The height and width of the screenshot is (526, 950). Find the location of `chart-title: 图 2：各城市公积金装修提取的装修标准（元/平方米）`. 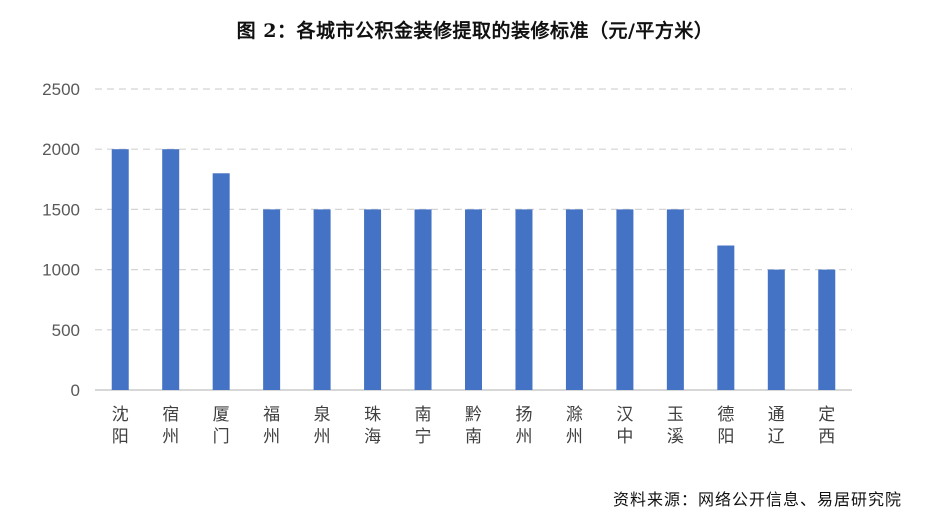

chart-title: 图 2：各城市公积金装修提取的装修标准（元/平方米） is located at coordinates (475, 31).